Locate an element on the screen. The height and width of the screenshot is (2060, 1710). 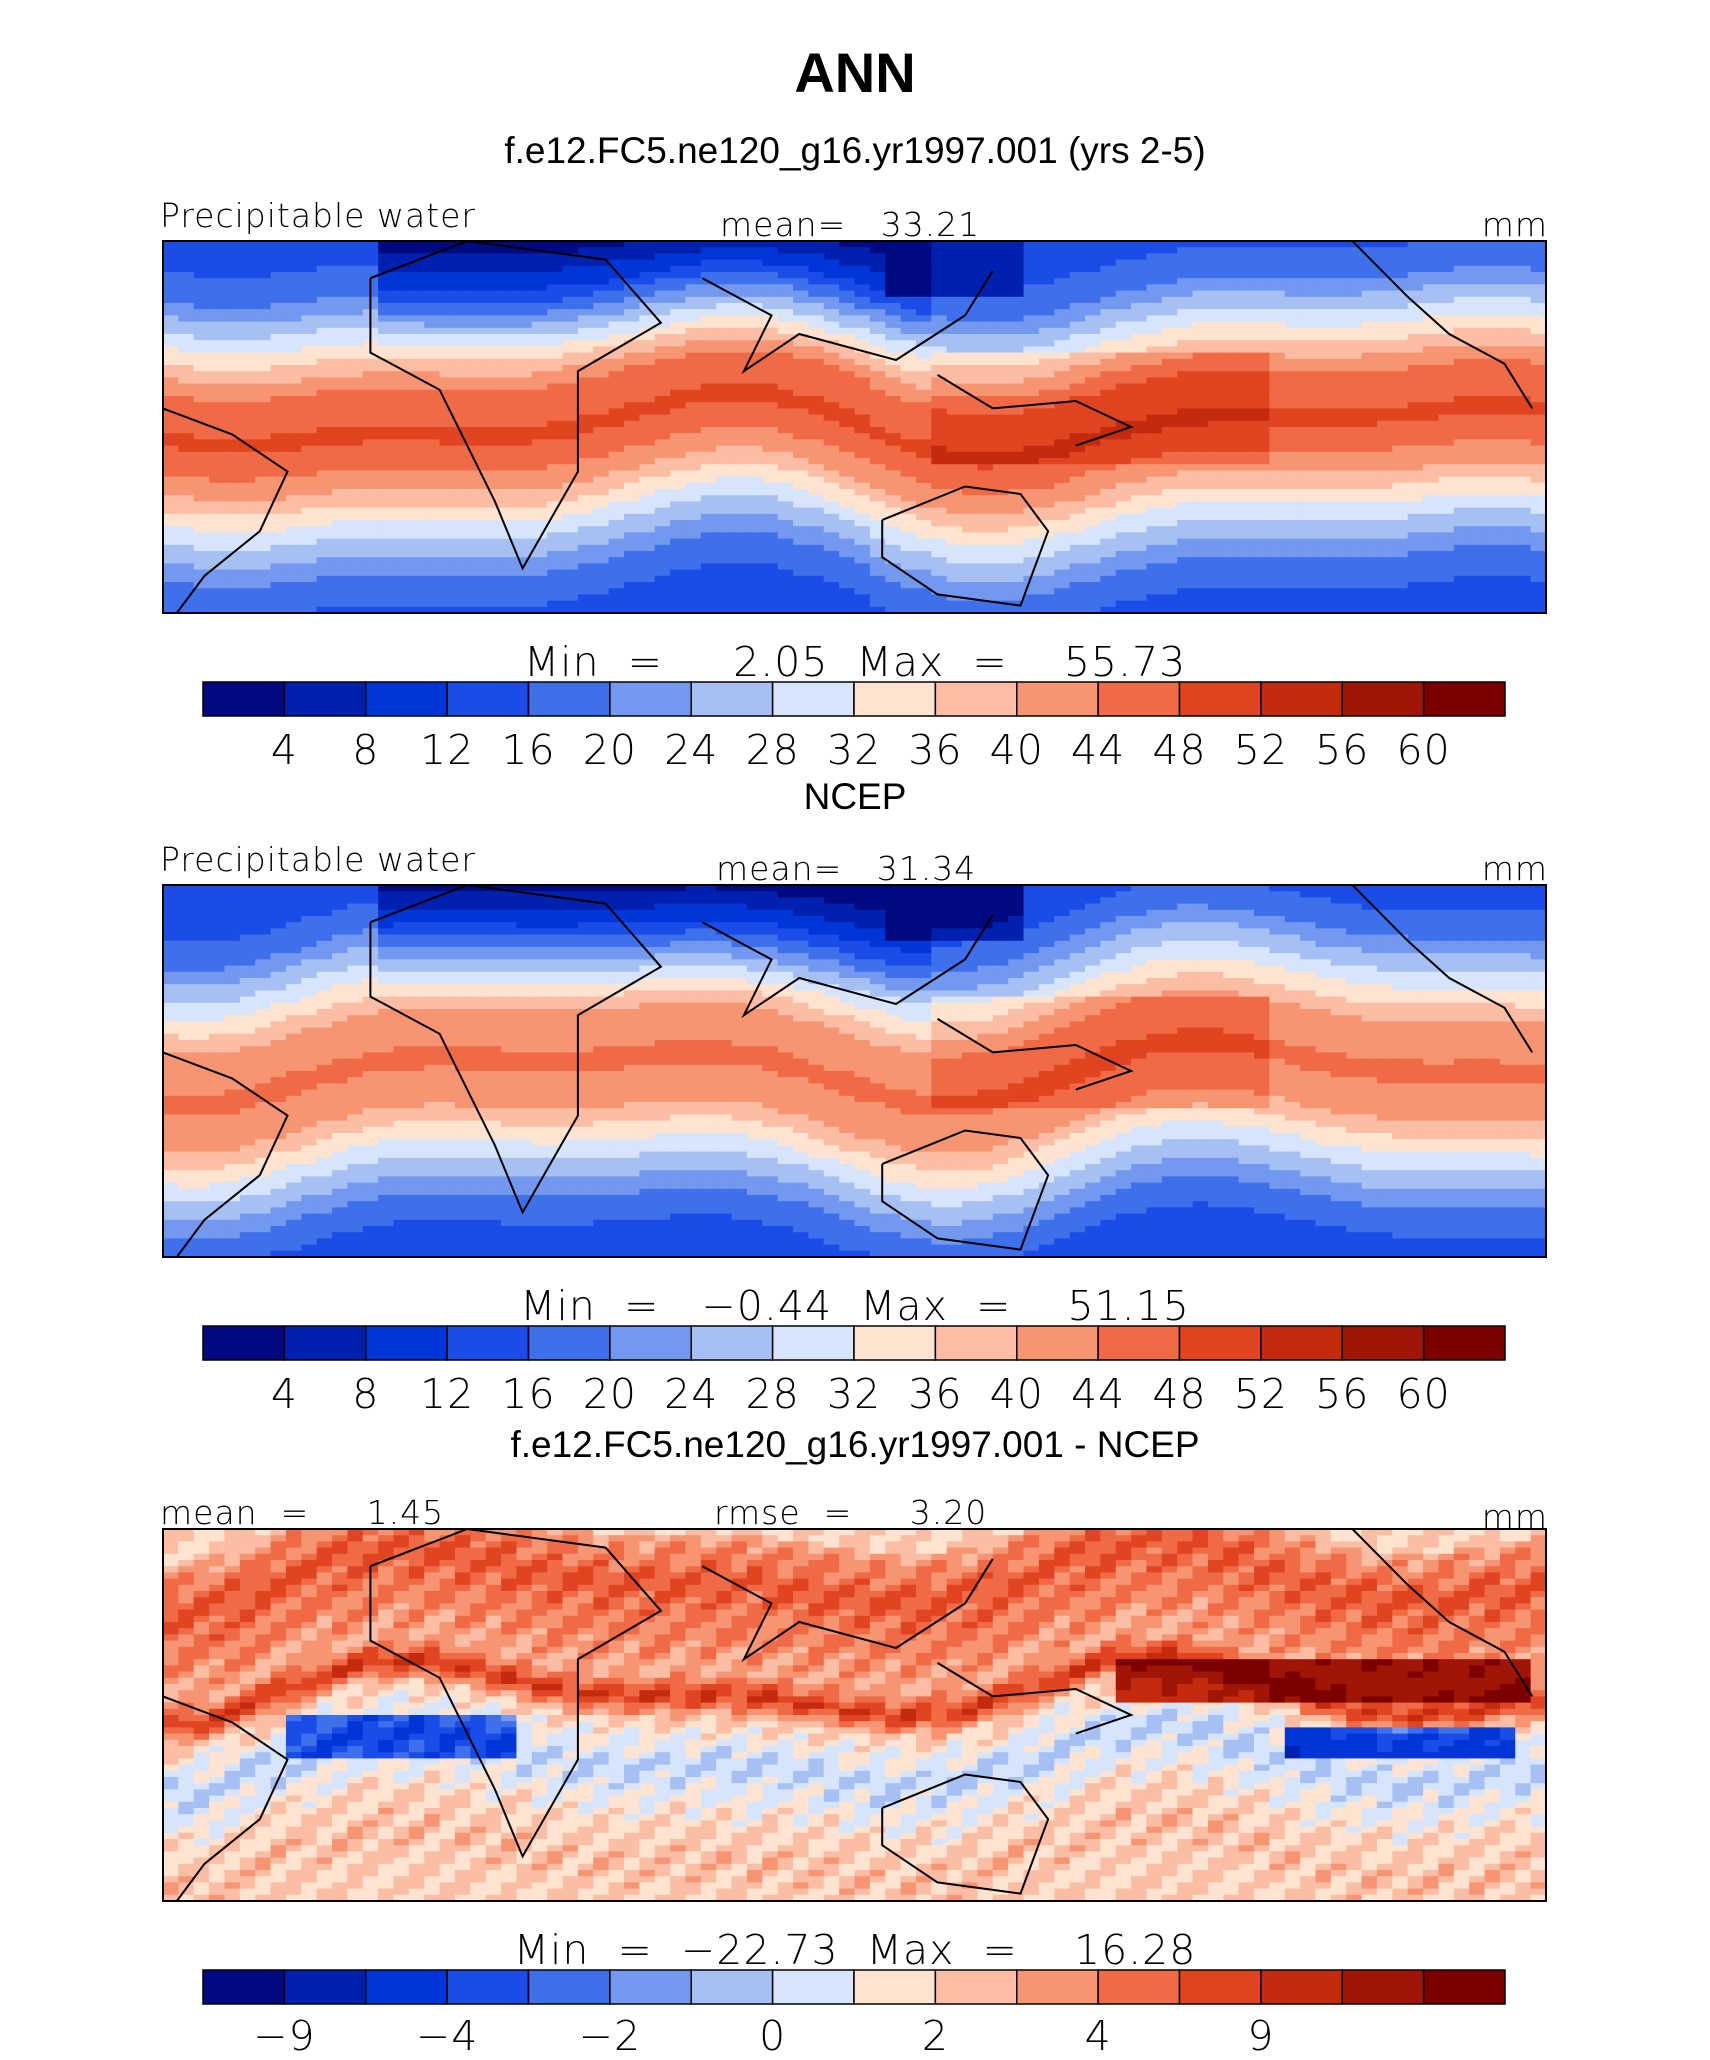
colorbar-tick-label: 9 is located at coordinates (1260, 2036).